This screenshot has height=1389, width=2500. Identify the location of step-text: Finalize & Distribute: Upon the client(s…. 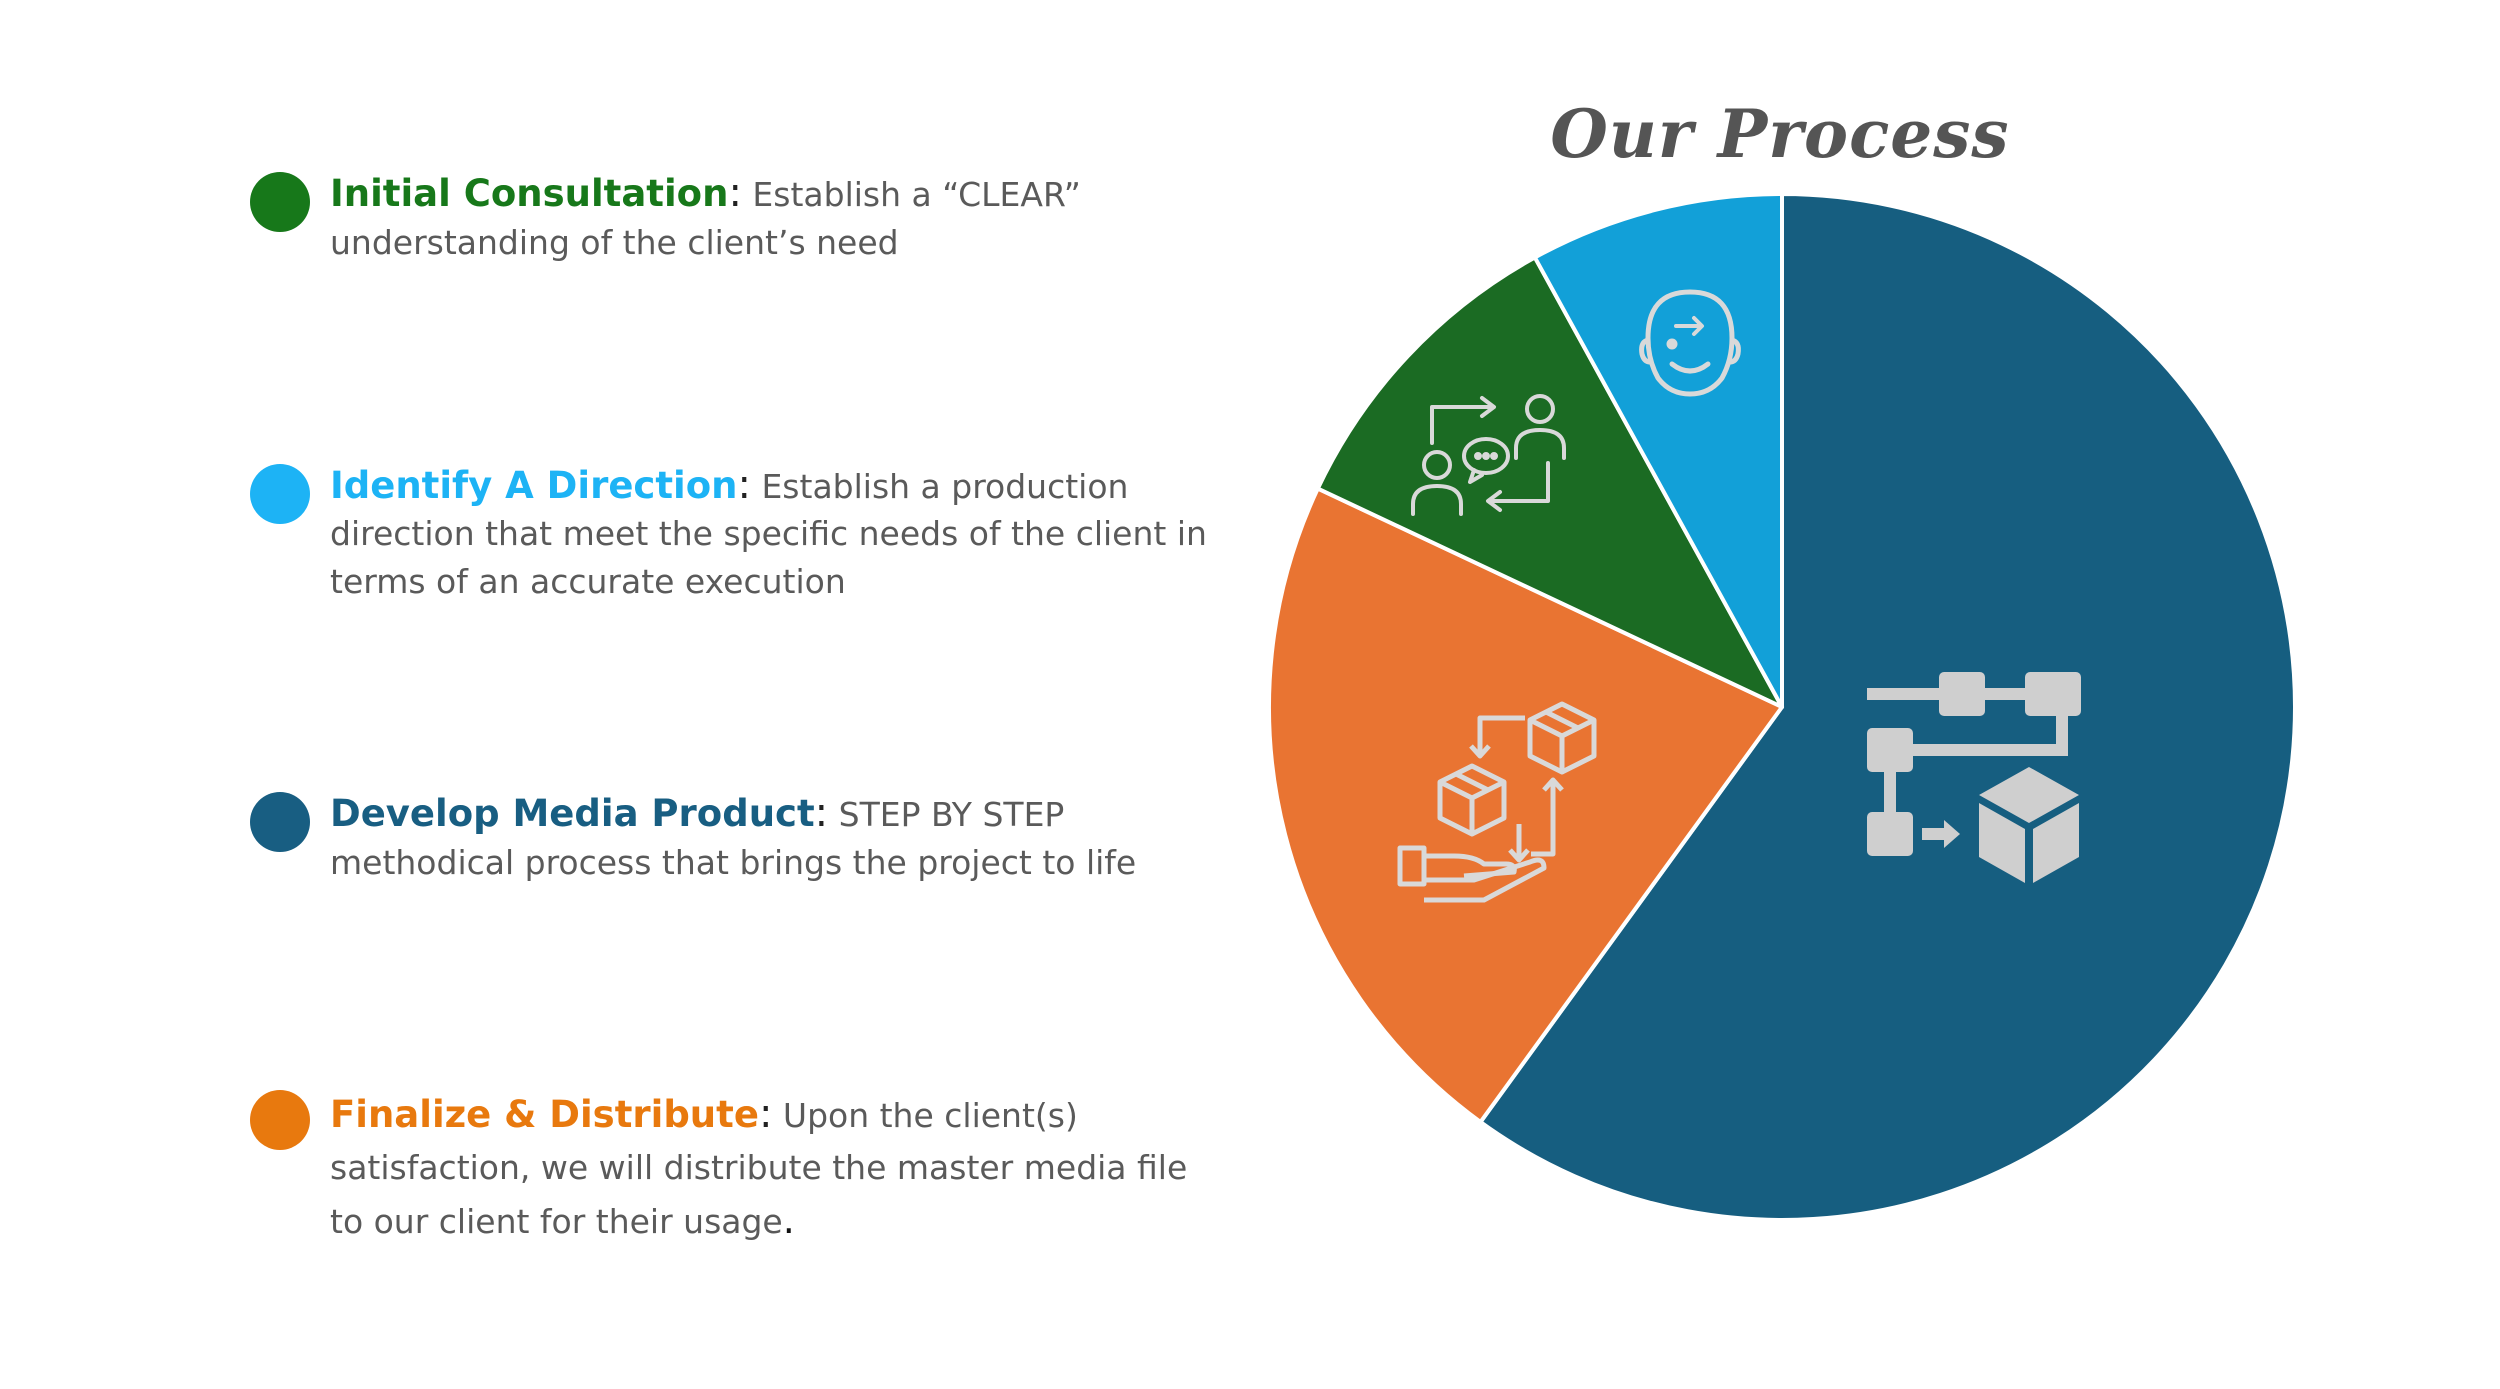
(770, 1168).